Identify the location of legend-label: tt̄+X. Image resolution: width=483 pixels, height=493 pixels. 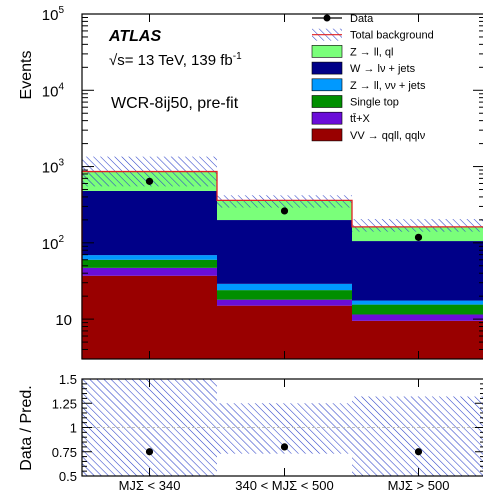
(360, 119).